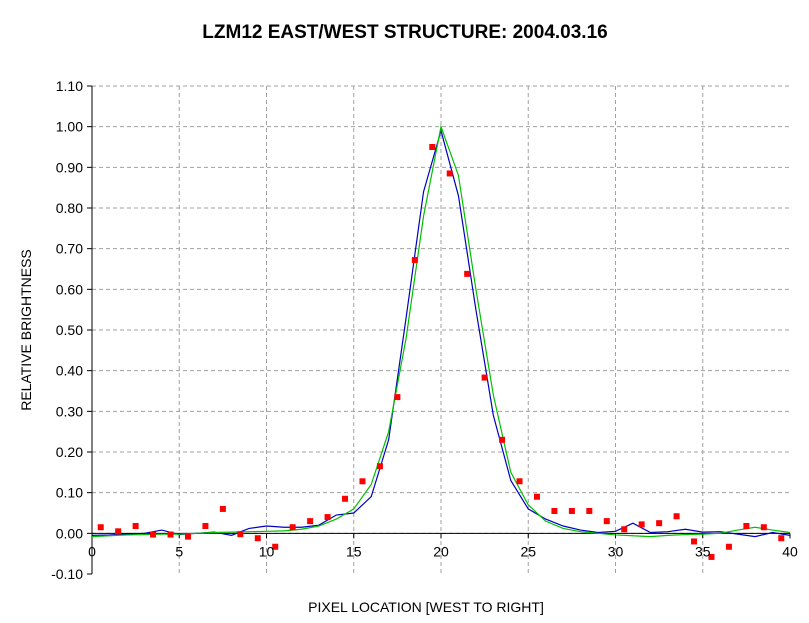 Image resolution: width=809 pixels, height=623 pixels. What do you see at coordinates (441, 551) in the screenshot?
I see `x-tick-label: 20` at bounding box center [441, 551].